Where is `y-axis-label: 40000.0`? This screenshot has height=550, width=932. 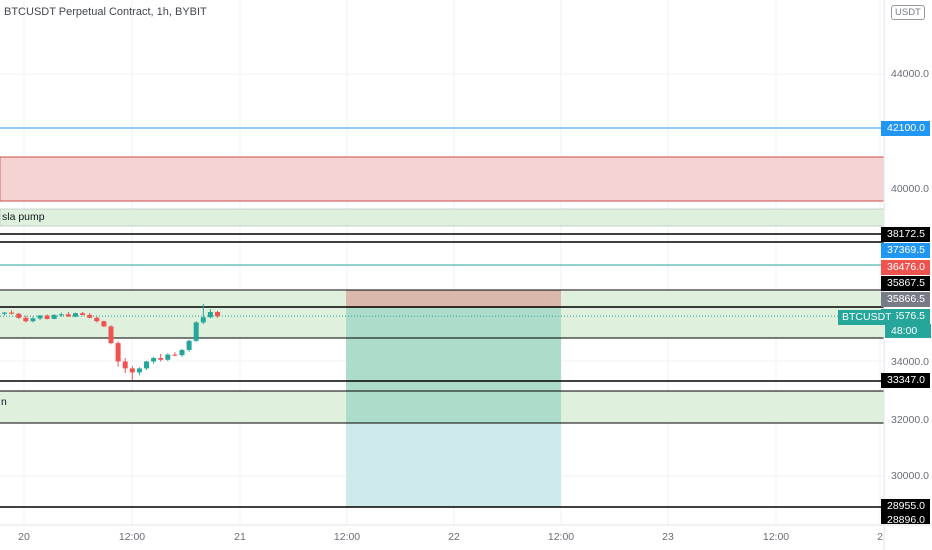
y-axis-label: 40000.0 is located at coordinates (910, 189).